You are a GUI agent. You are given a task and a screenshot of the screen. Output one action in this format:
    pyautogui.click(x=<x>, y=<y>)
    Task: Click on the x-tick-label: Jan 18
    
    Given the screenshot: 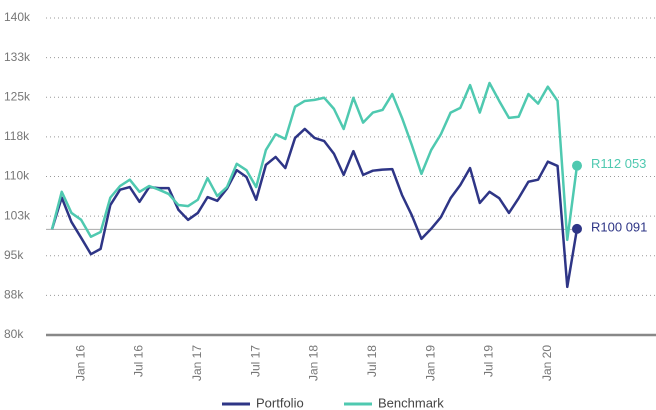 What is the action you would take?
    pyautogui.click(x=314, y=363)
    